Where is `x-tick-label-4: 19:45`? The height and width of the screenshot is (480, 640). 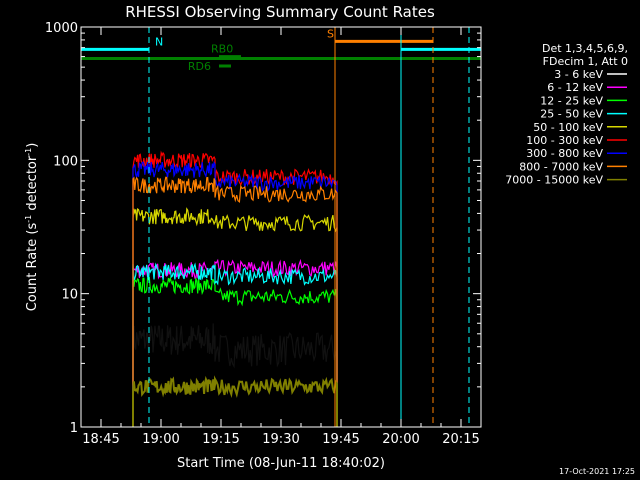
x-tick-label-4: 19:45 is located at coordinates (340, 439).